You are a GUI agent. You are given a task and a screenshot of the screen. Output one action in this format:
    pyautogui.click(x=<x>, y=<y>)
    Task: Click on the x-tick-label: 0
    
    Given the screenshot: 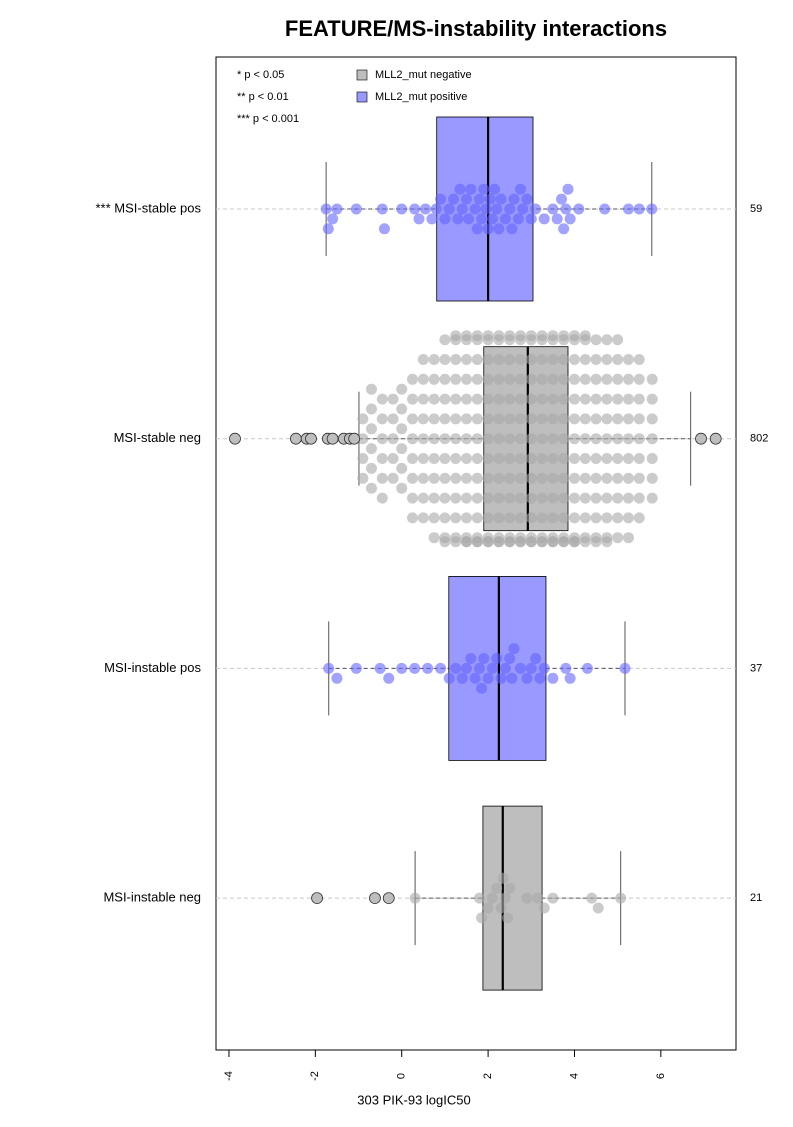 What is the action you would take?
    pyautogui.click(x=402, y=1076)
    